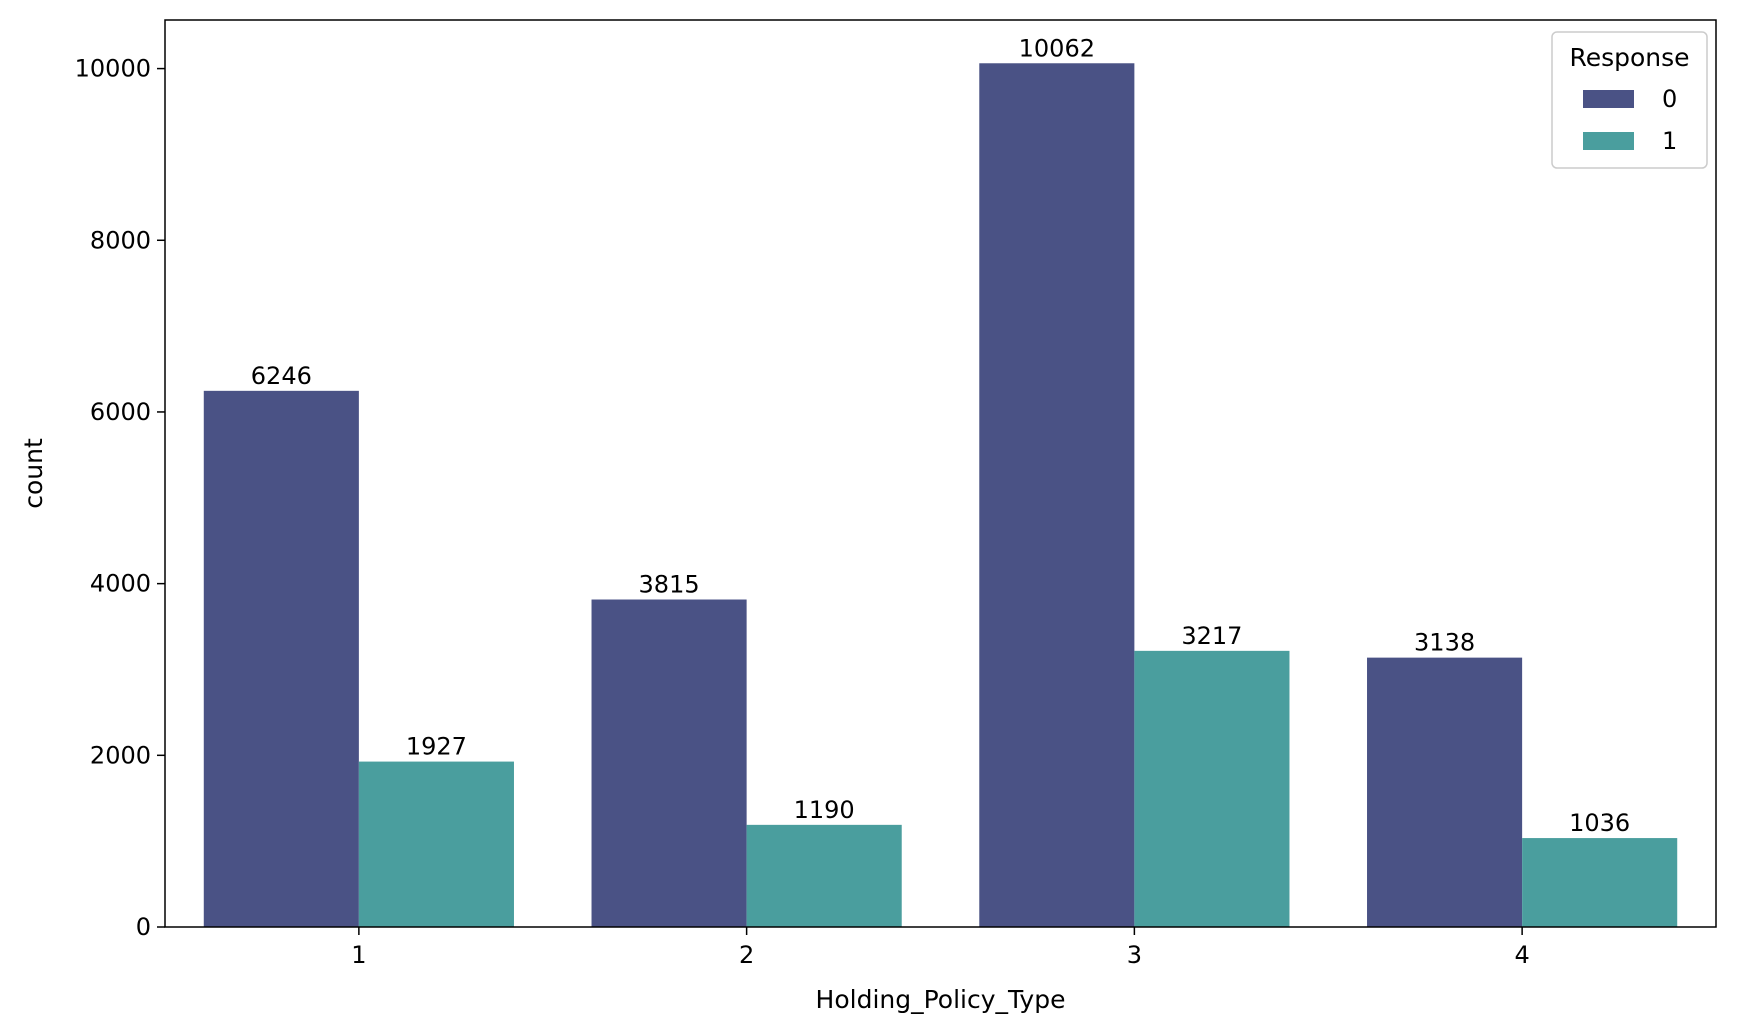 Image resolution: width=1737 pixels, height=1033 pixels. I want to click on legend-label: 0, so click(1669, 99).